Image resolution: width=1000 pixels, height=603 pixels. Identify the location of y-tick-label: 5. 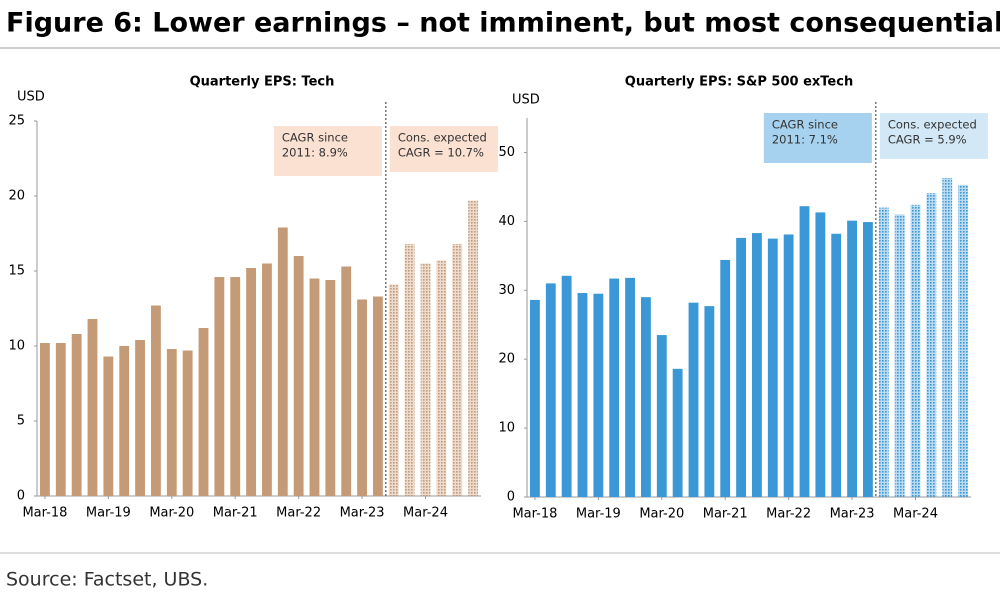
(21, 421).